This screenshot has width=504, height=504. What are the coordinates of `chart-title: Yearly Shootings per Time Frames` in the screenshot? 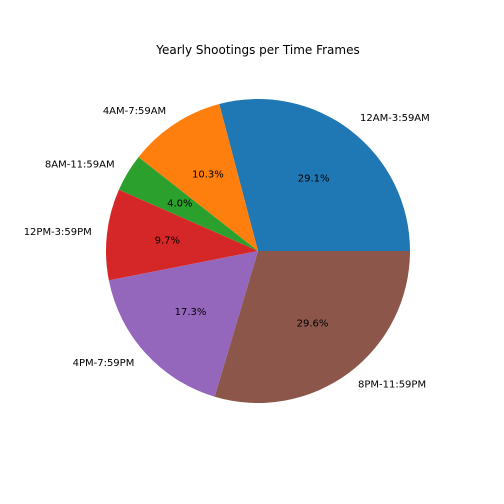 It's located at (257, 50).